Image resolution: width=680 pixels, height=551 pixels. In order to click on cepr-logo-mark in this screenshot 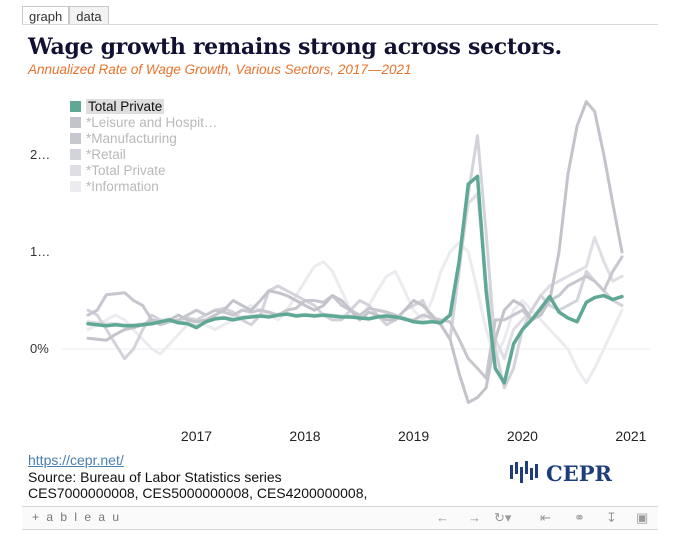, I will do `click(524, 472)`.